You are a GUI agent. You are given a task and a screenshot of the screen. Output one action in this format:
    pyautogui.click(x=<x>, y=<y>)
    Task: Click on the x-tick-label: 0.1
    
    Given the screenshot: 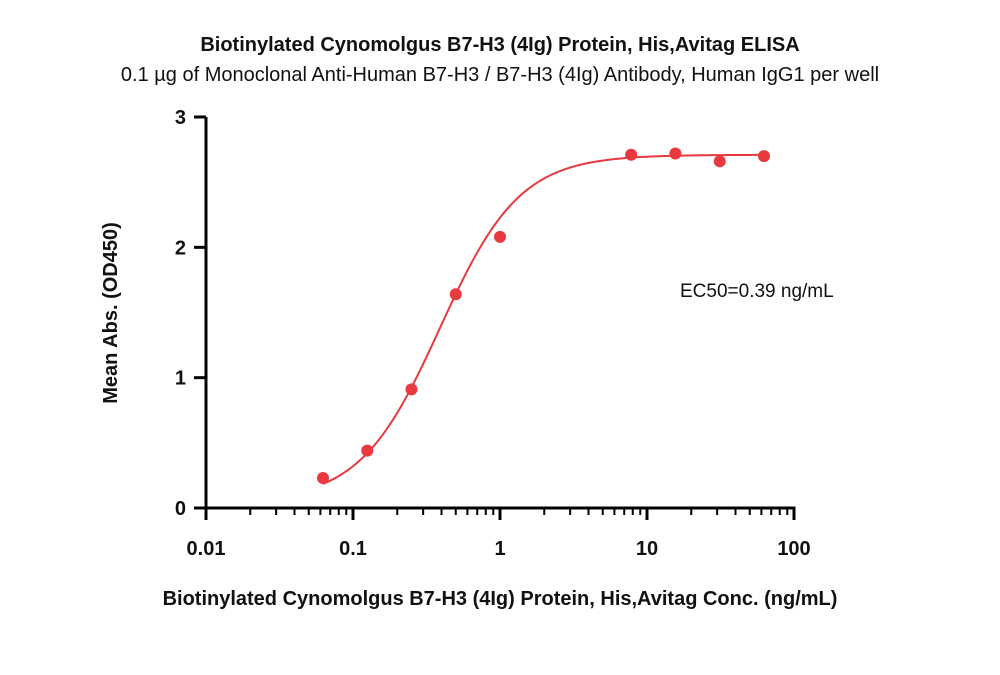 What is the action you would take?
    pyautogui.click(x=353, y=549)
    